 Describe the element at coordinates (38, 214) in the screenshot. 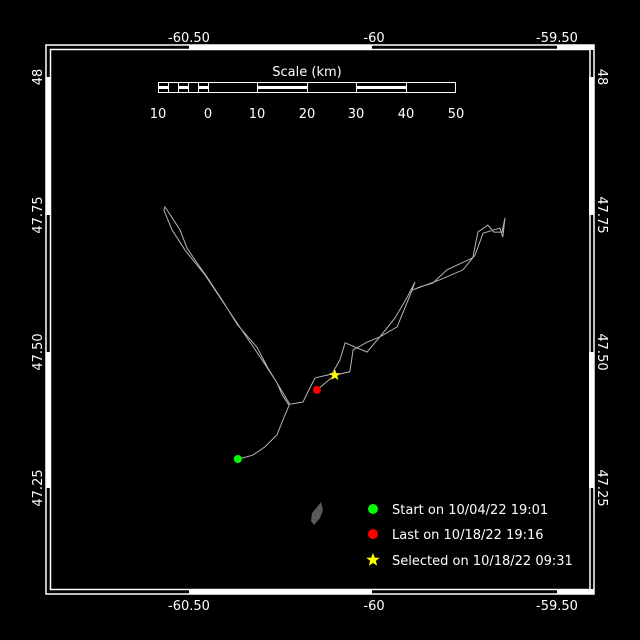

I see `lat-label-left: 47.75` at that location.